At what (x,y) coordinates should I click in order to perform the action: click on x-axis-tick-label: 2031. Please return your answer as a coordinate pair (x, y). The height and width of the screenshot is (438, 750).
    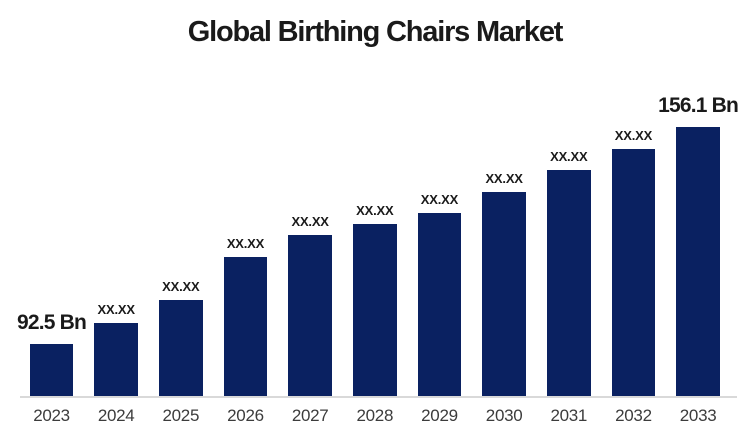
    Looking at the image, I should click on (569, 415).